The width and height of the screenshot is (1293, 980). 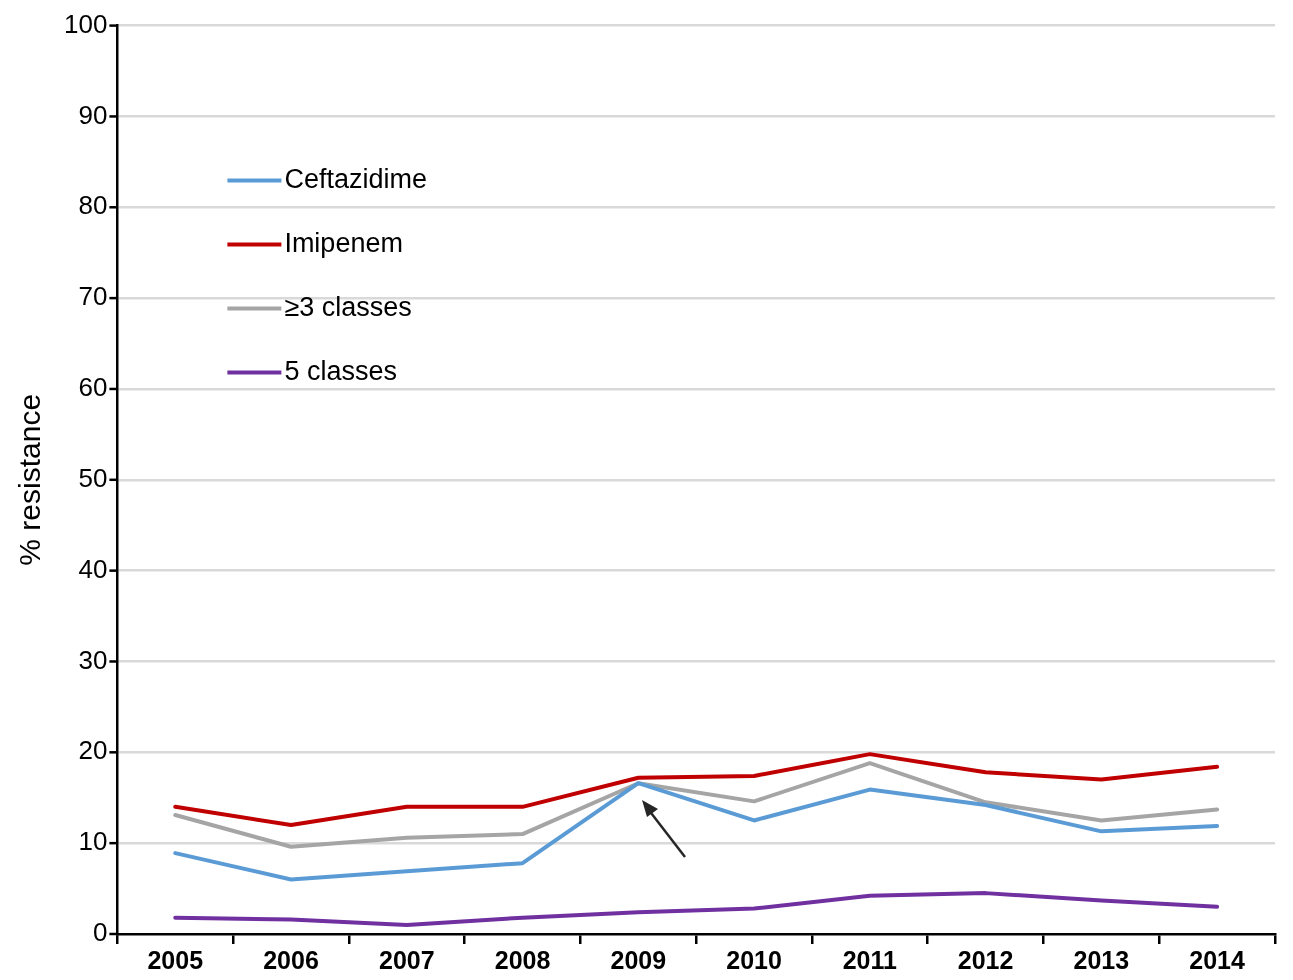 I want to click on y-tick-label: 100, so click(x=85, y=23).